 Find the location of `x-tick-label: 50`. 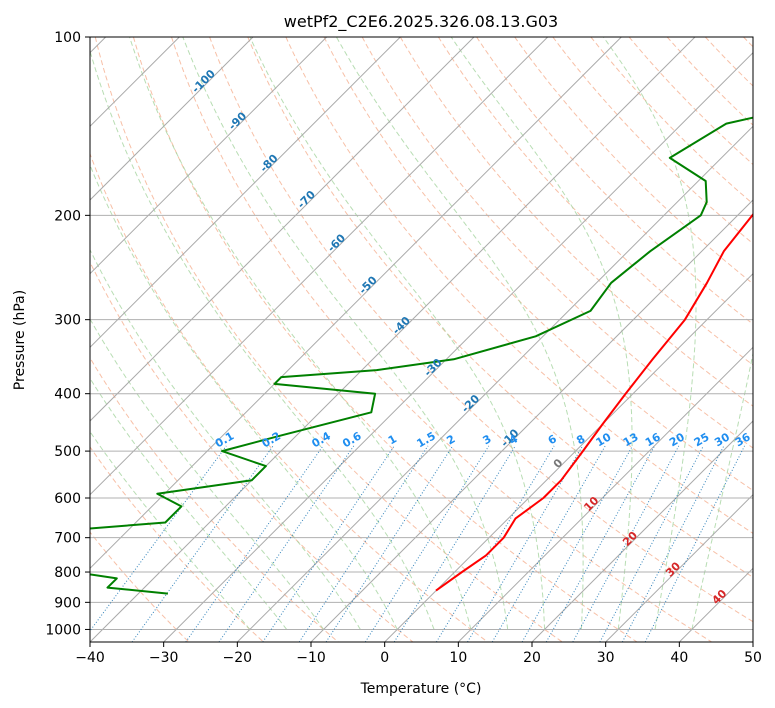

x-tick-label: 50 is located at coordinates (753, 658).